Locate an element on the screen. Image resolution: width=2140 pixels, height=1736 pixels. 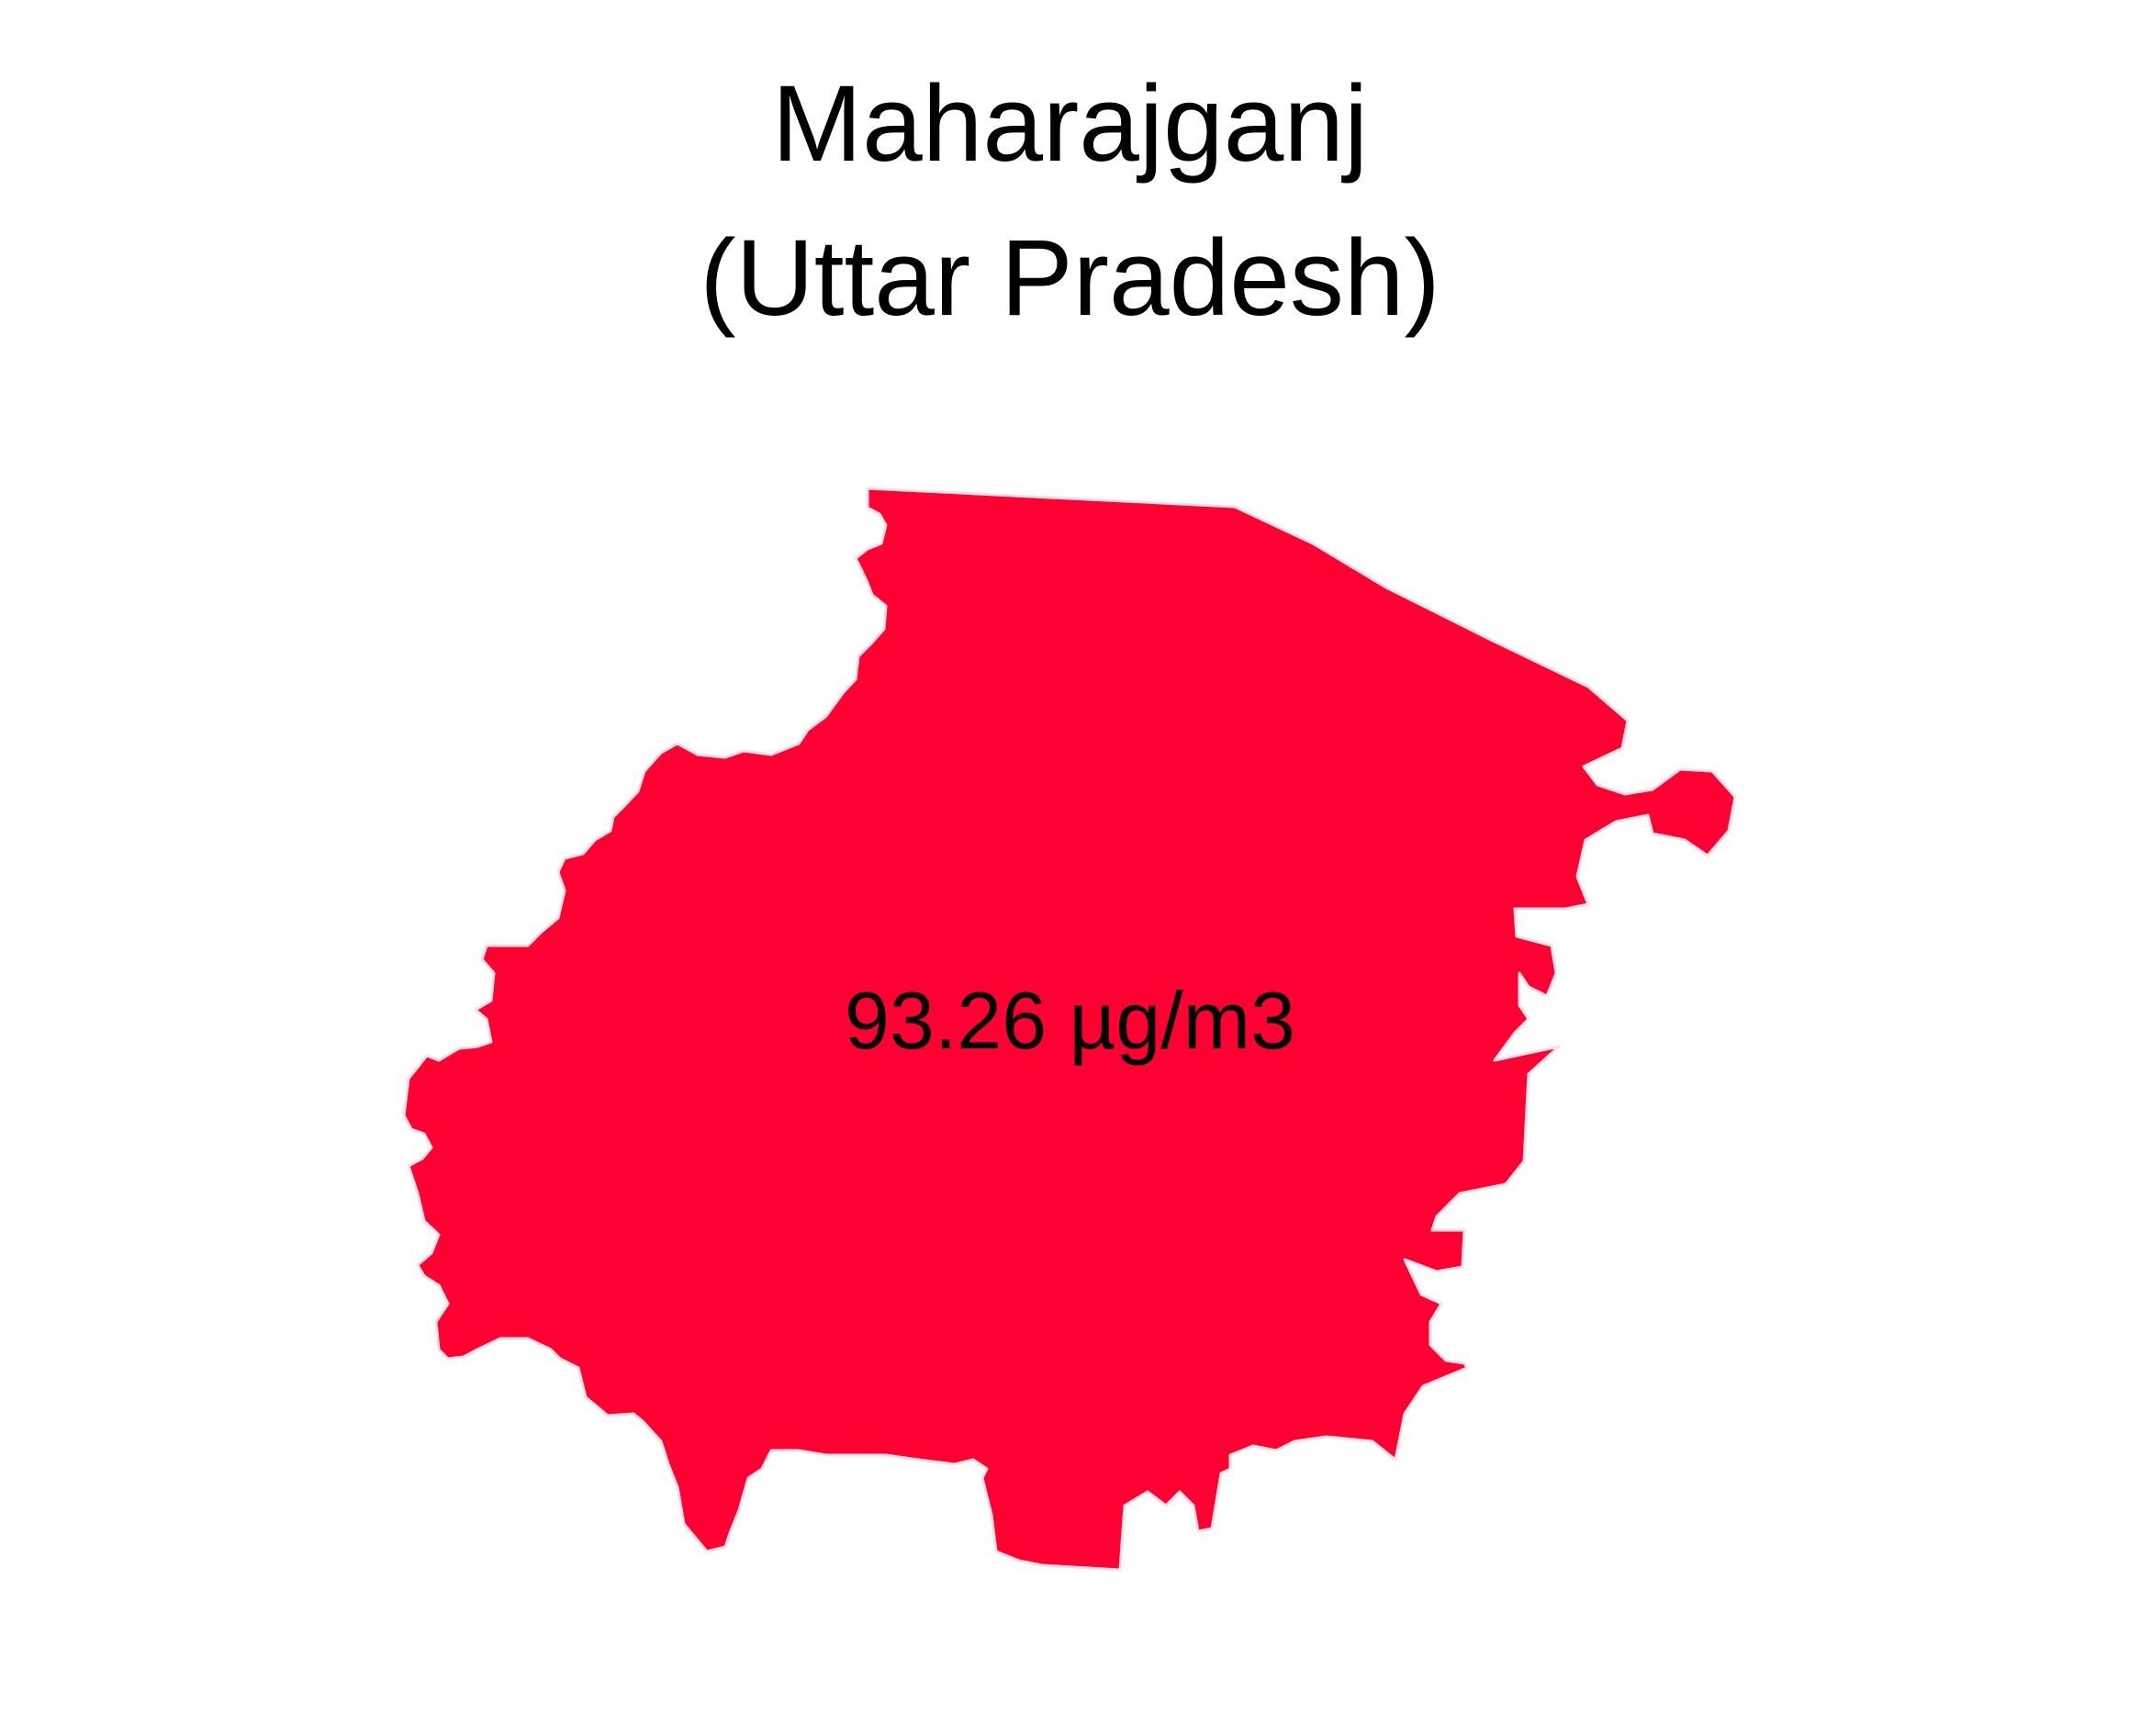
map-subtitle: (Uttar Pradesh) is located at coordinates (1070, 278).